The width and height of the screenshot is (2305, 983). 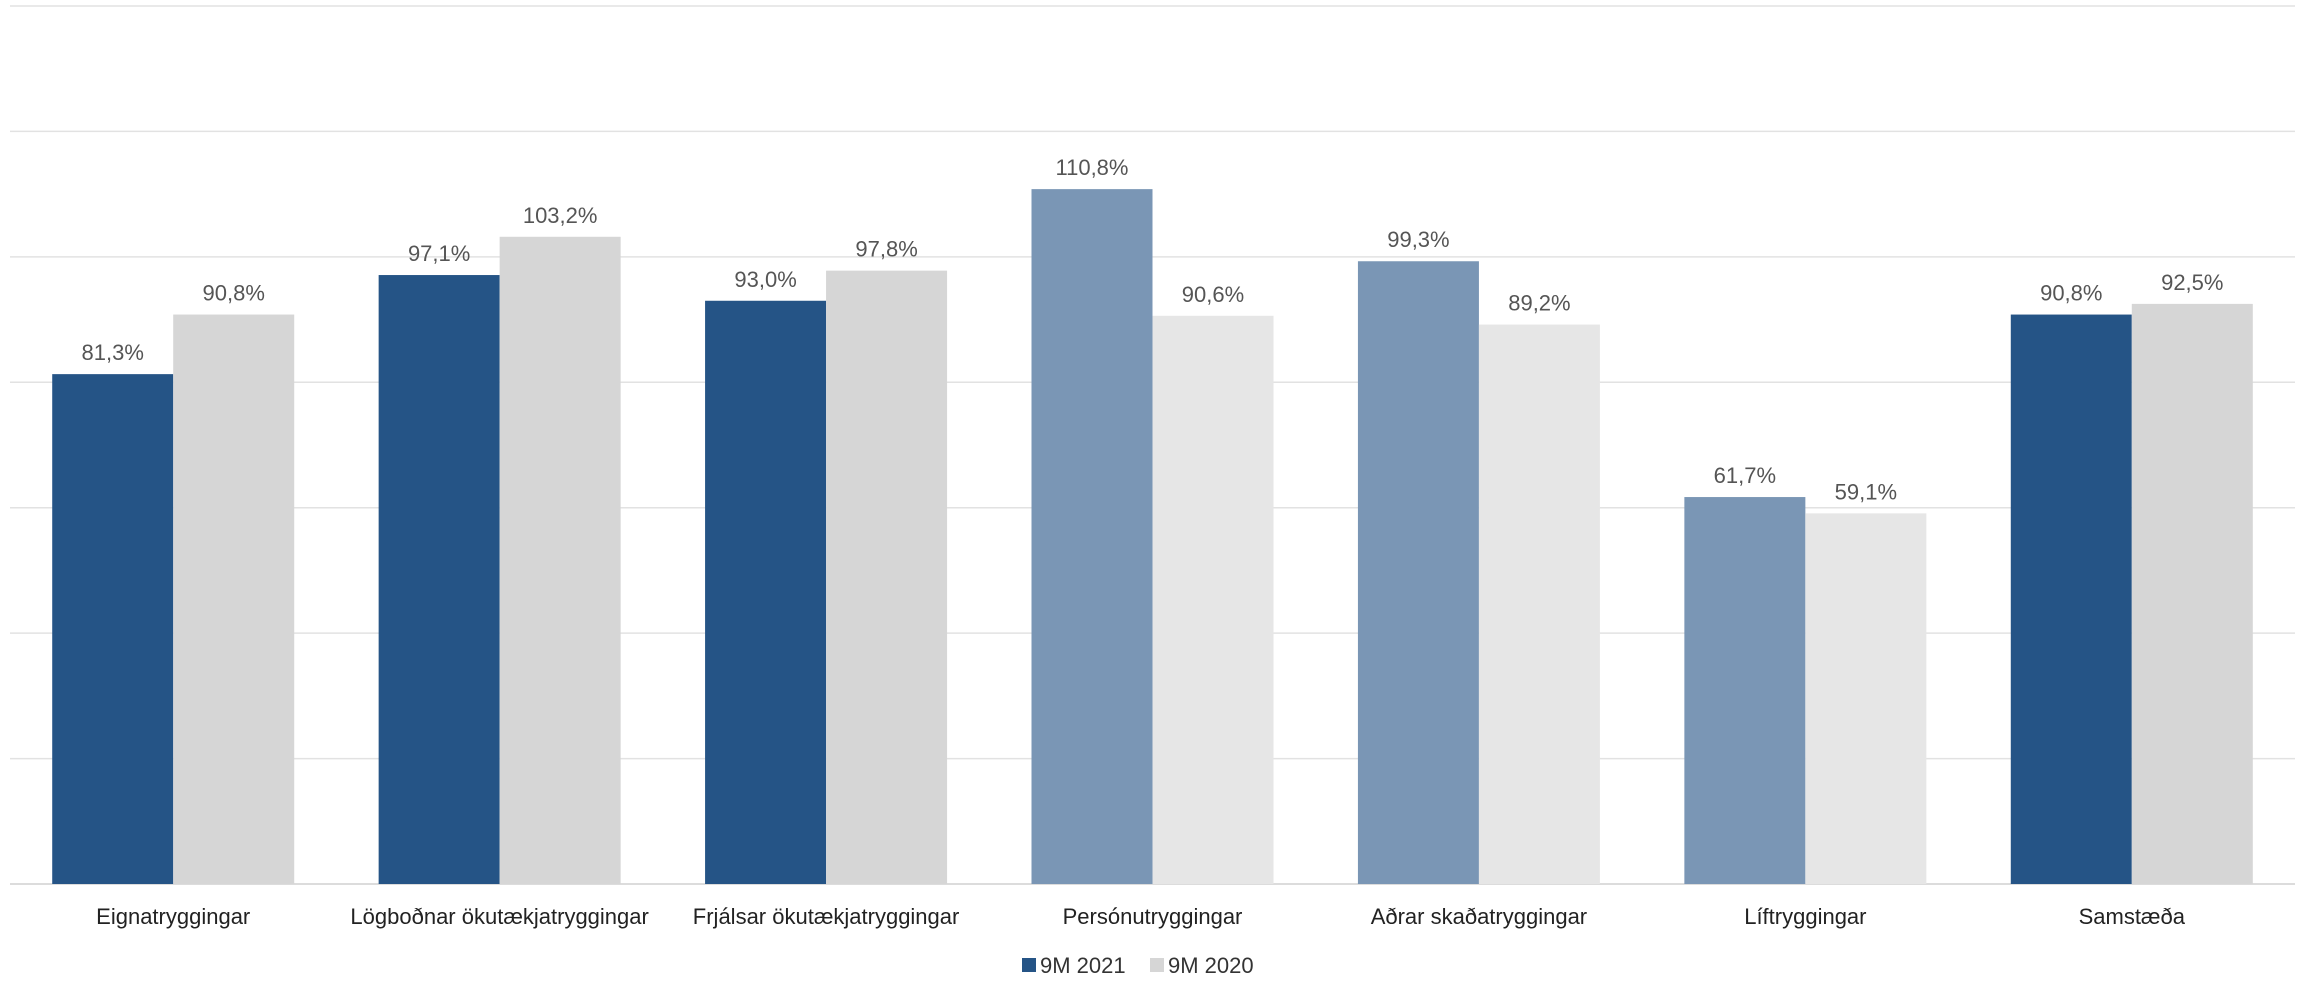 I want to click on data-label-2020-1: 90,8%, so click(x=234, y=293).